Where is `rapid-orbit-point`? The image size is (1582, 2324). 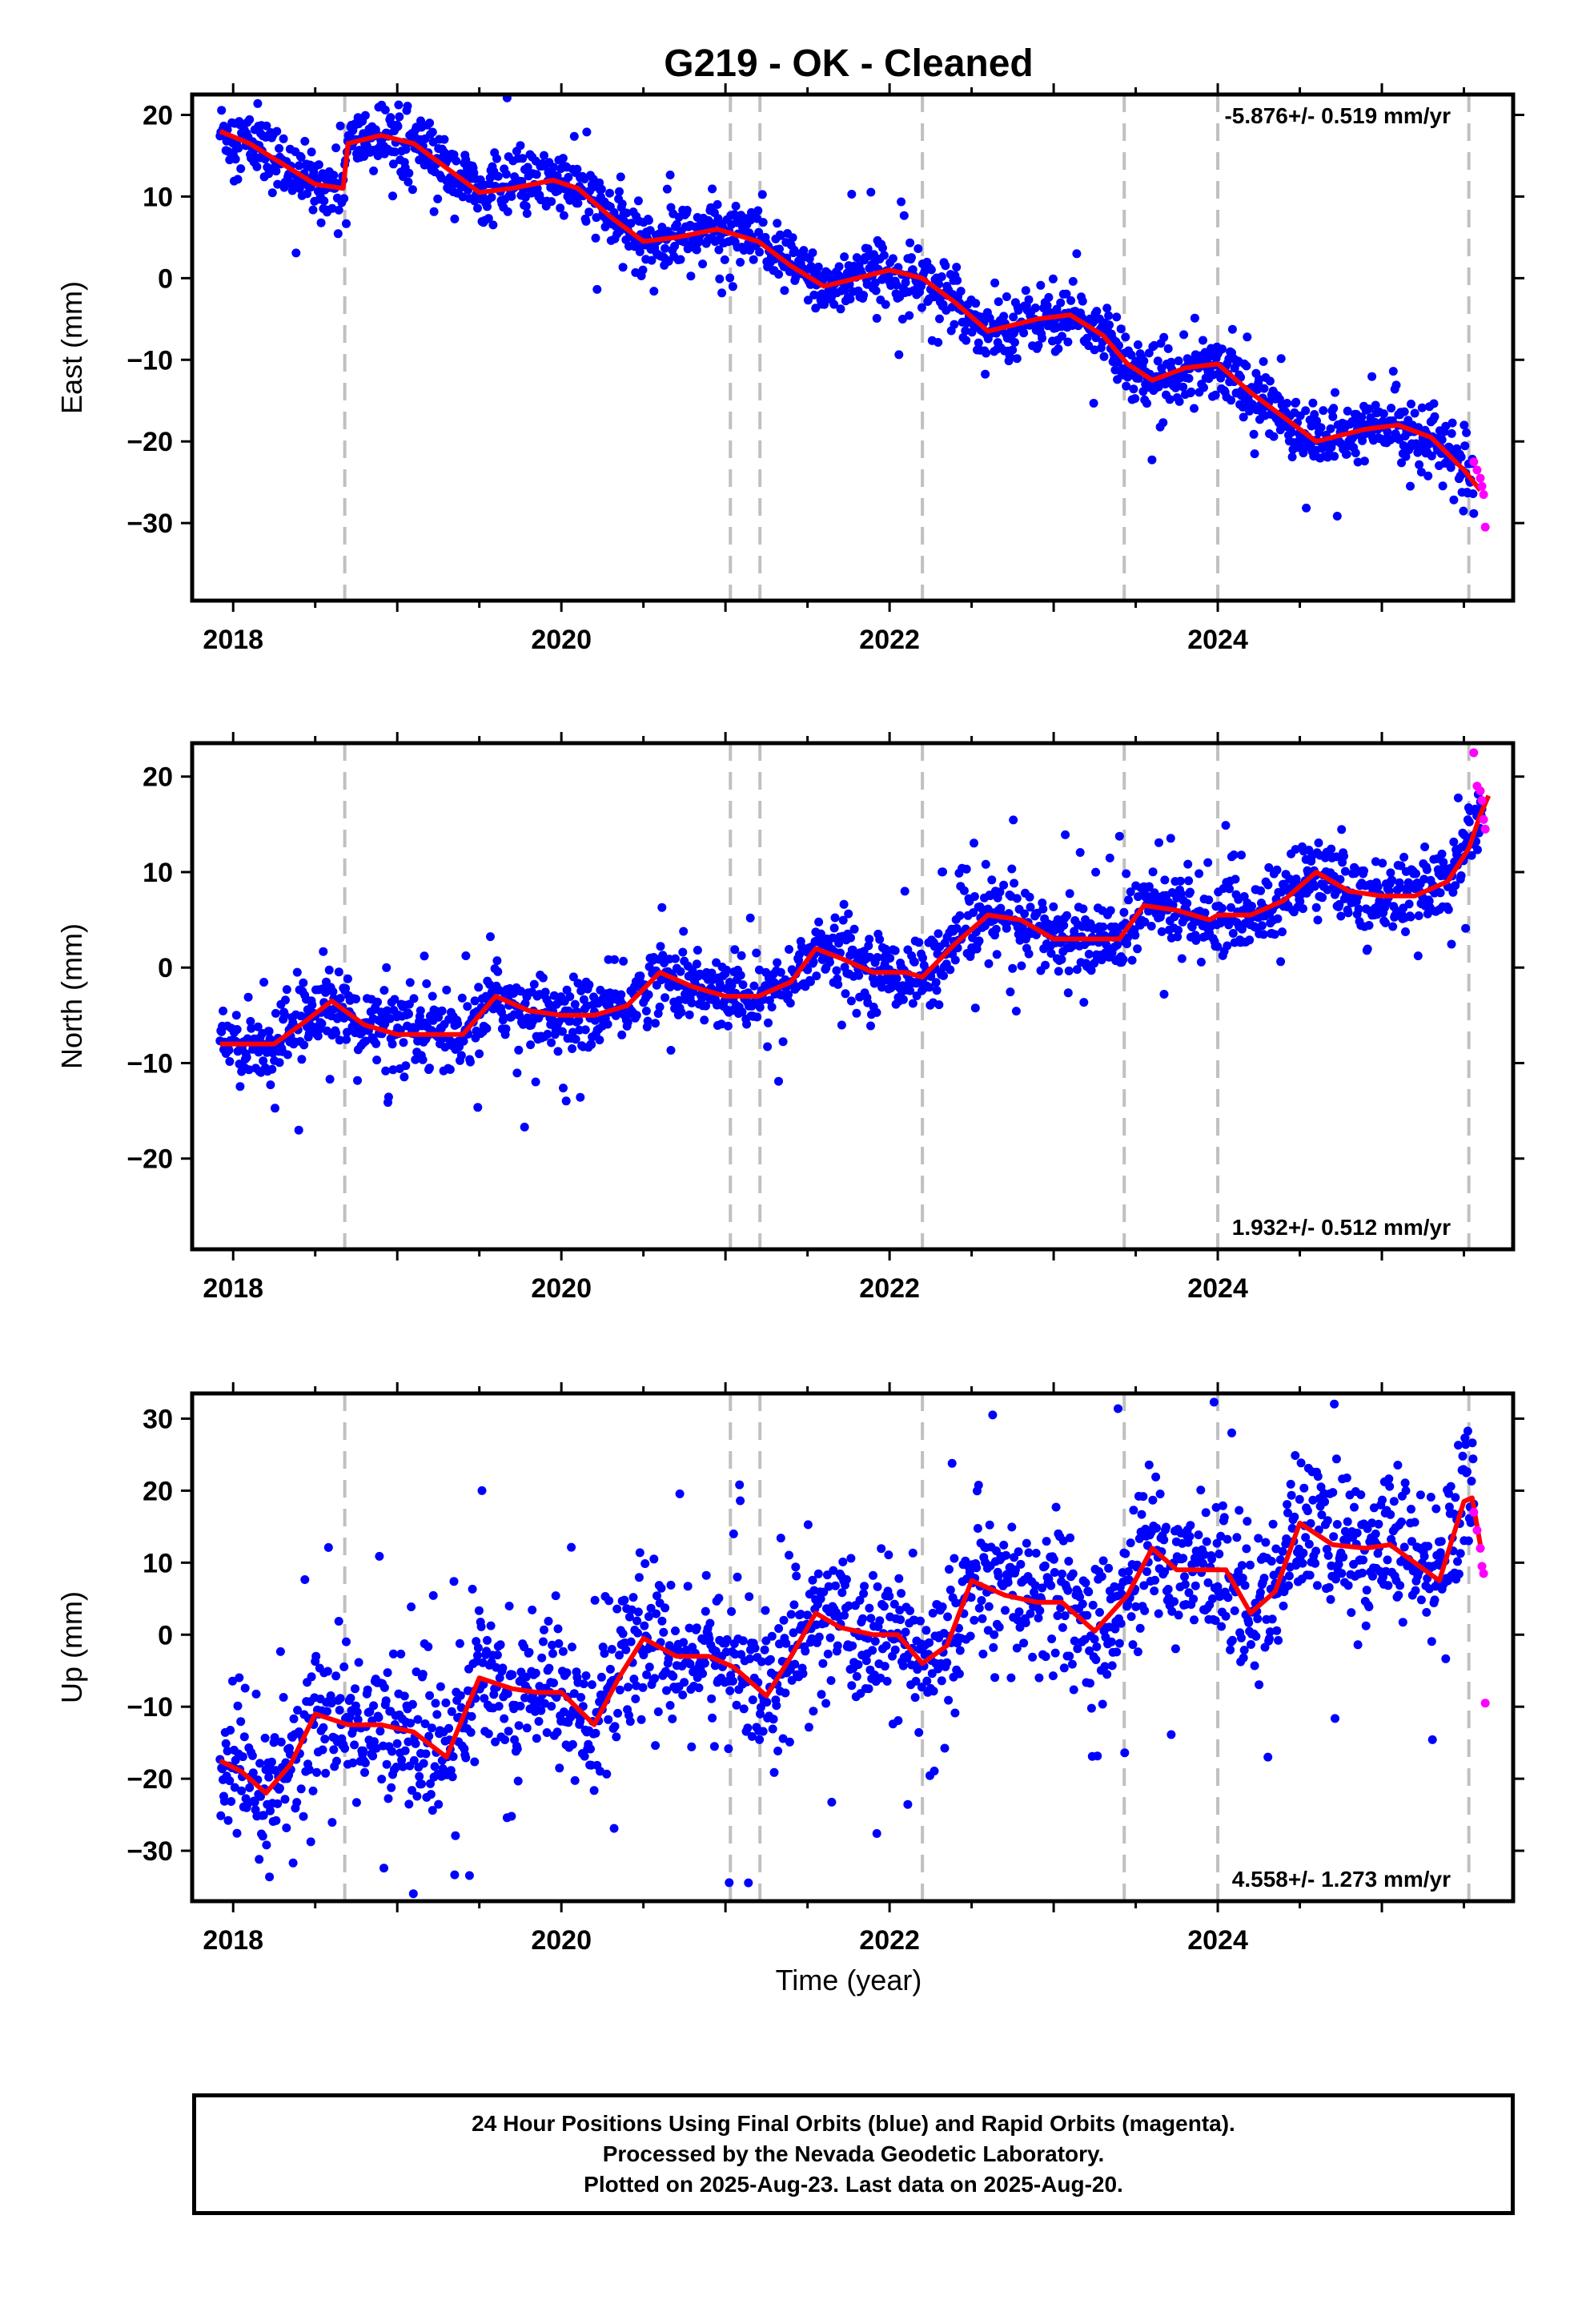 rapid-orbit-point is located at coordinates (1482, 801).